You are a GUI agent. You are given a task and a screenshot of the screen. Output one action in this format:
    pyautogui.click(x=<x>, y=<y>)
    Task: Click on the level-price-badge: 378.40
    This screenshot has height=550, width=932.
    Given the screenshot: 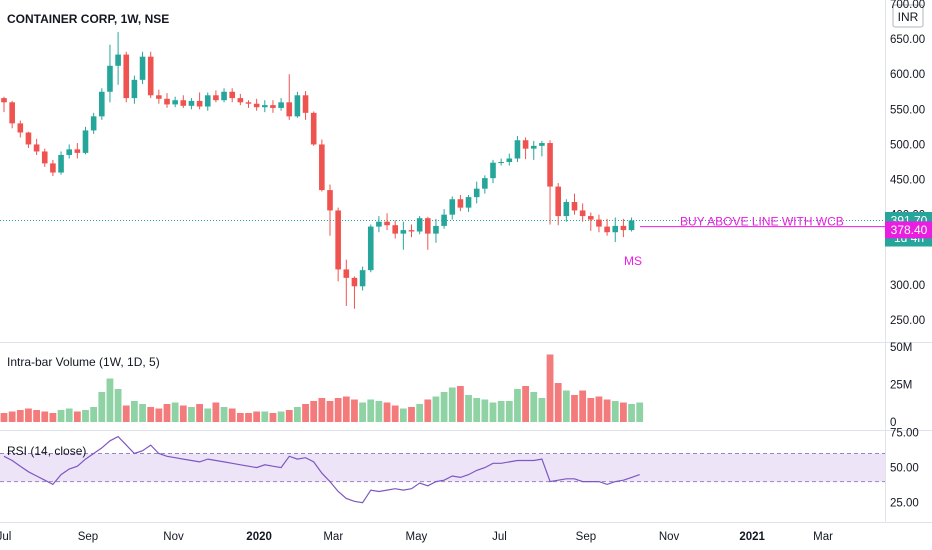 What is the action you would take?
    pyautogui.click(x=908, y=230)
    